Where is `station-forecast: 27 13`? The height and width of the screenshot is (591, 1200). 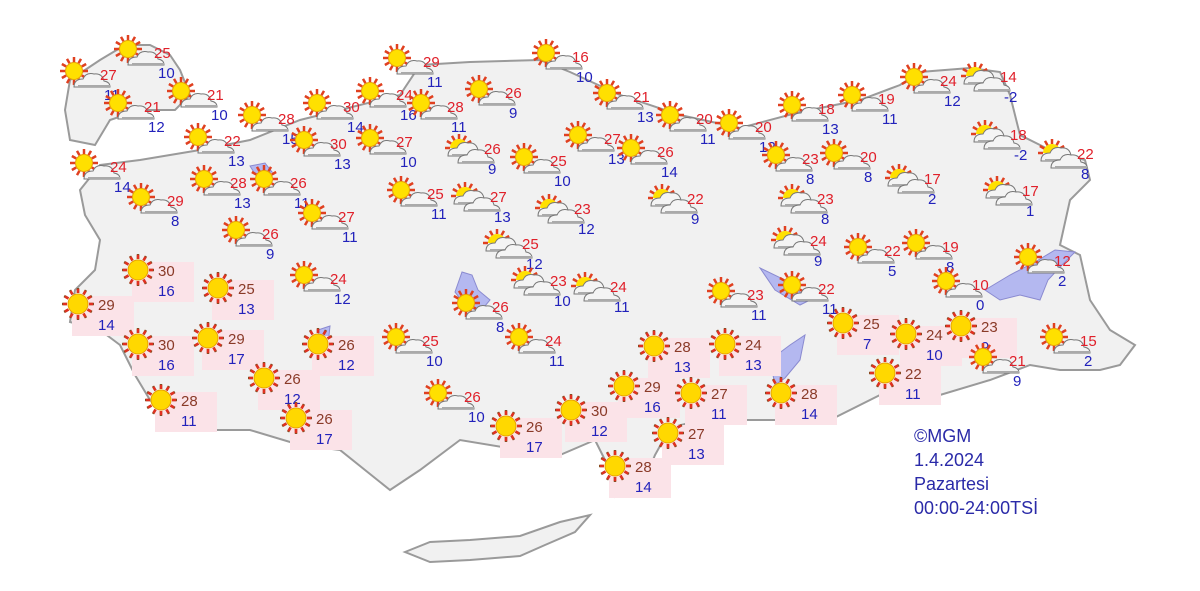
station-forecast: 27 13 is located at coordinates (602, 149).